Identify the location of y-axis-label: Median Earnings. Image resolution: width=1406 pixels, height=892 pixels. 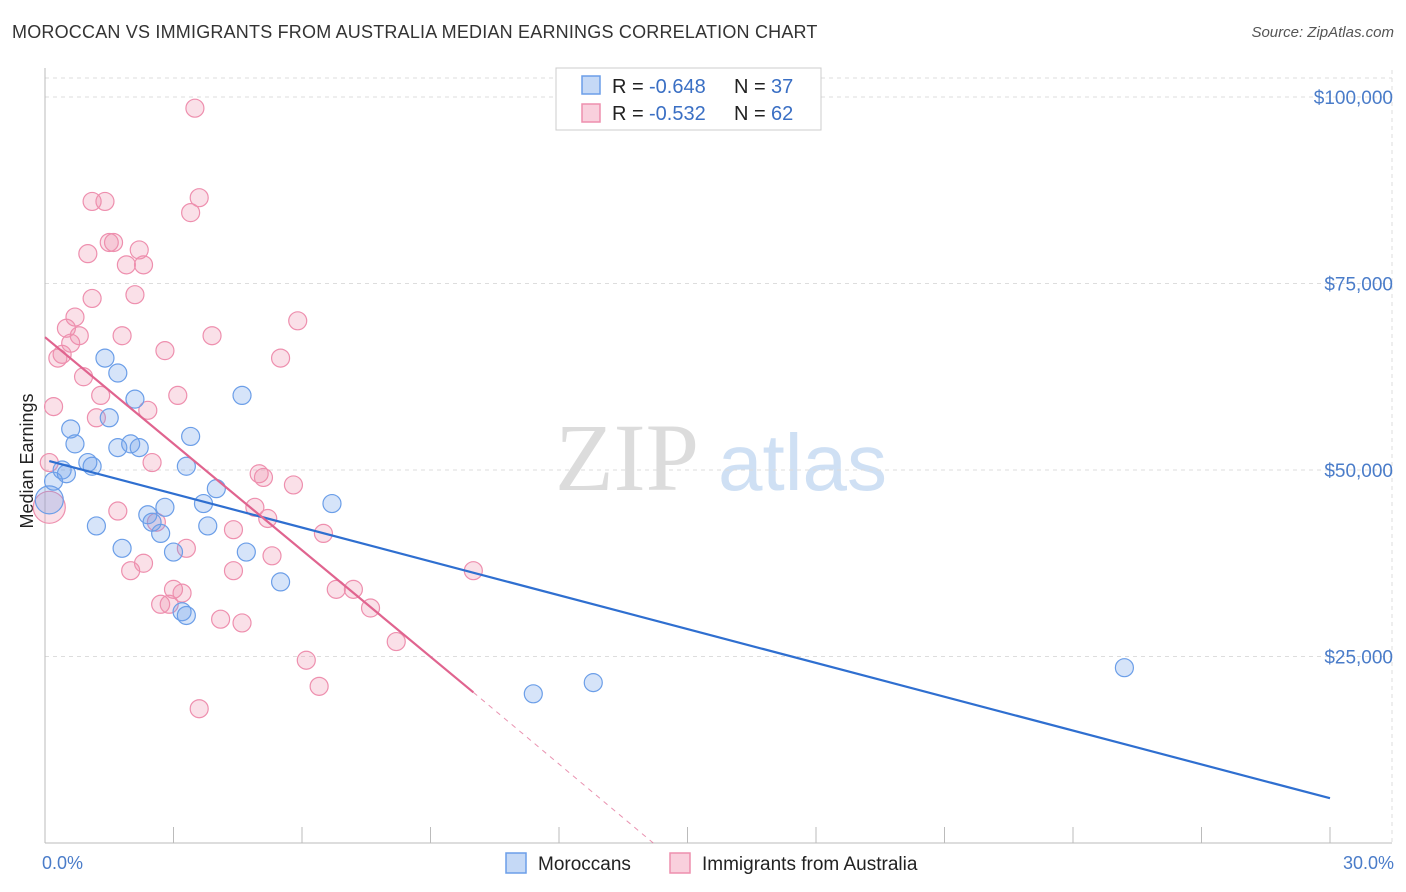
(27, 460).